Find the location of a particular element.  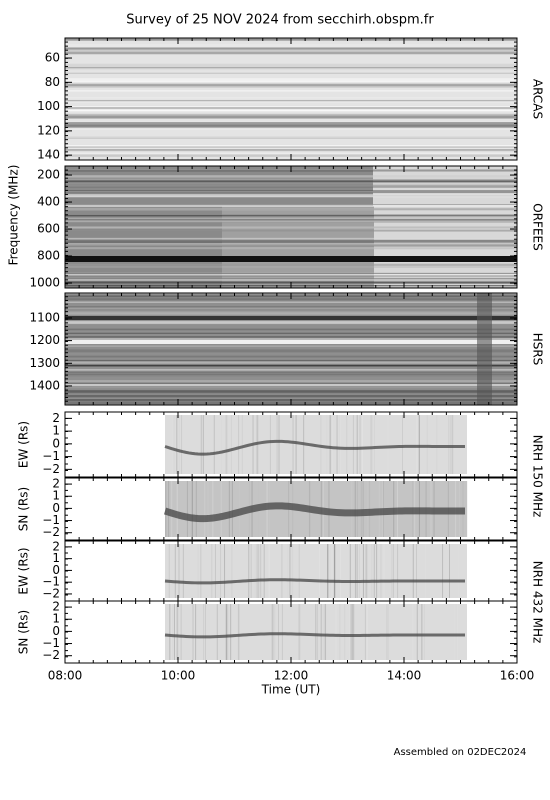

y-tick-label: 1 is located at coordinates (56, 496).